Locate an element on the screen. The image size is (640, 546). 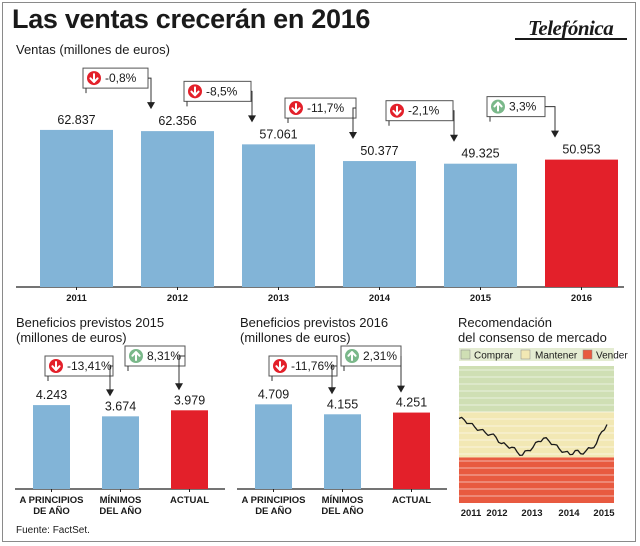
consensus-band-vender is located at coordinates (536, 480).